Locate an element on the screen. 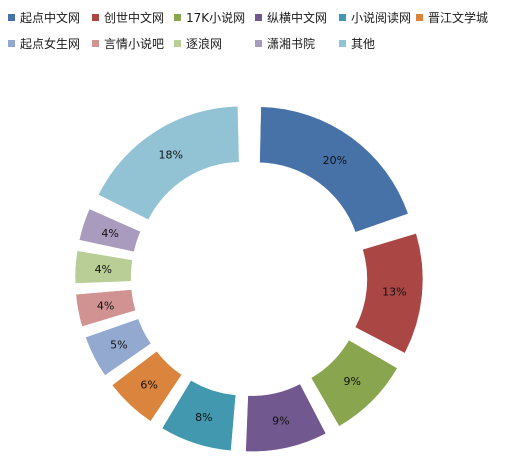 This screenshot has width=506, height=473. legend-label: 起点中文网 is located at coordinates (50, 17).